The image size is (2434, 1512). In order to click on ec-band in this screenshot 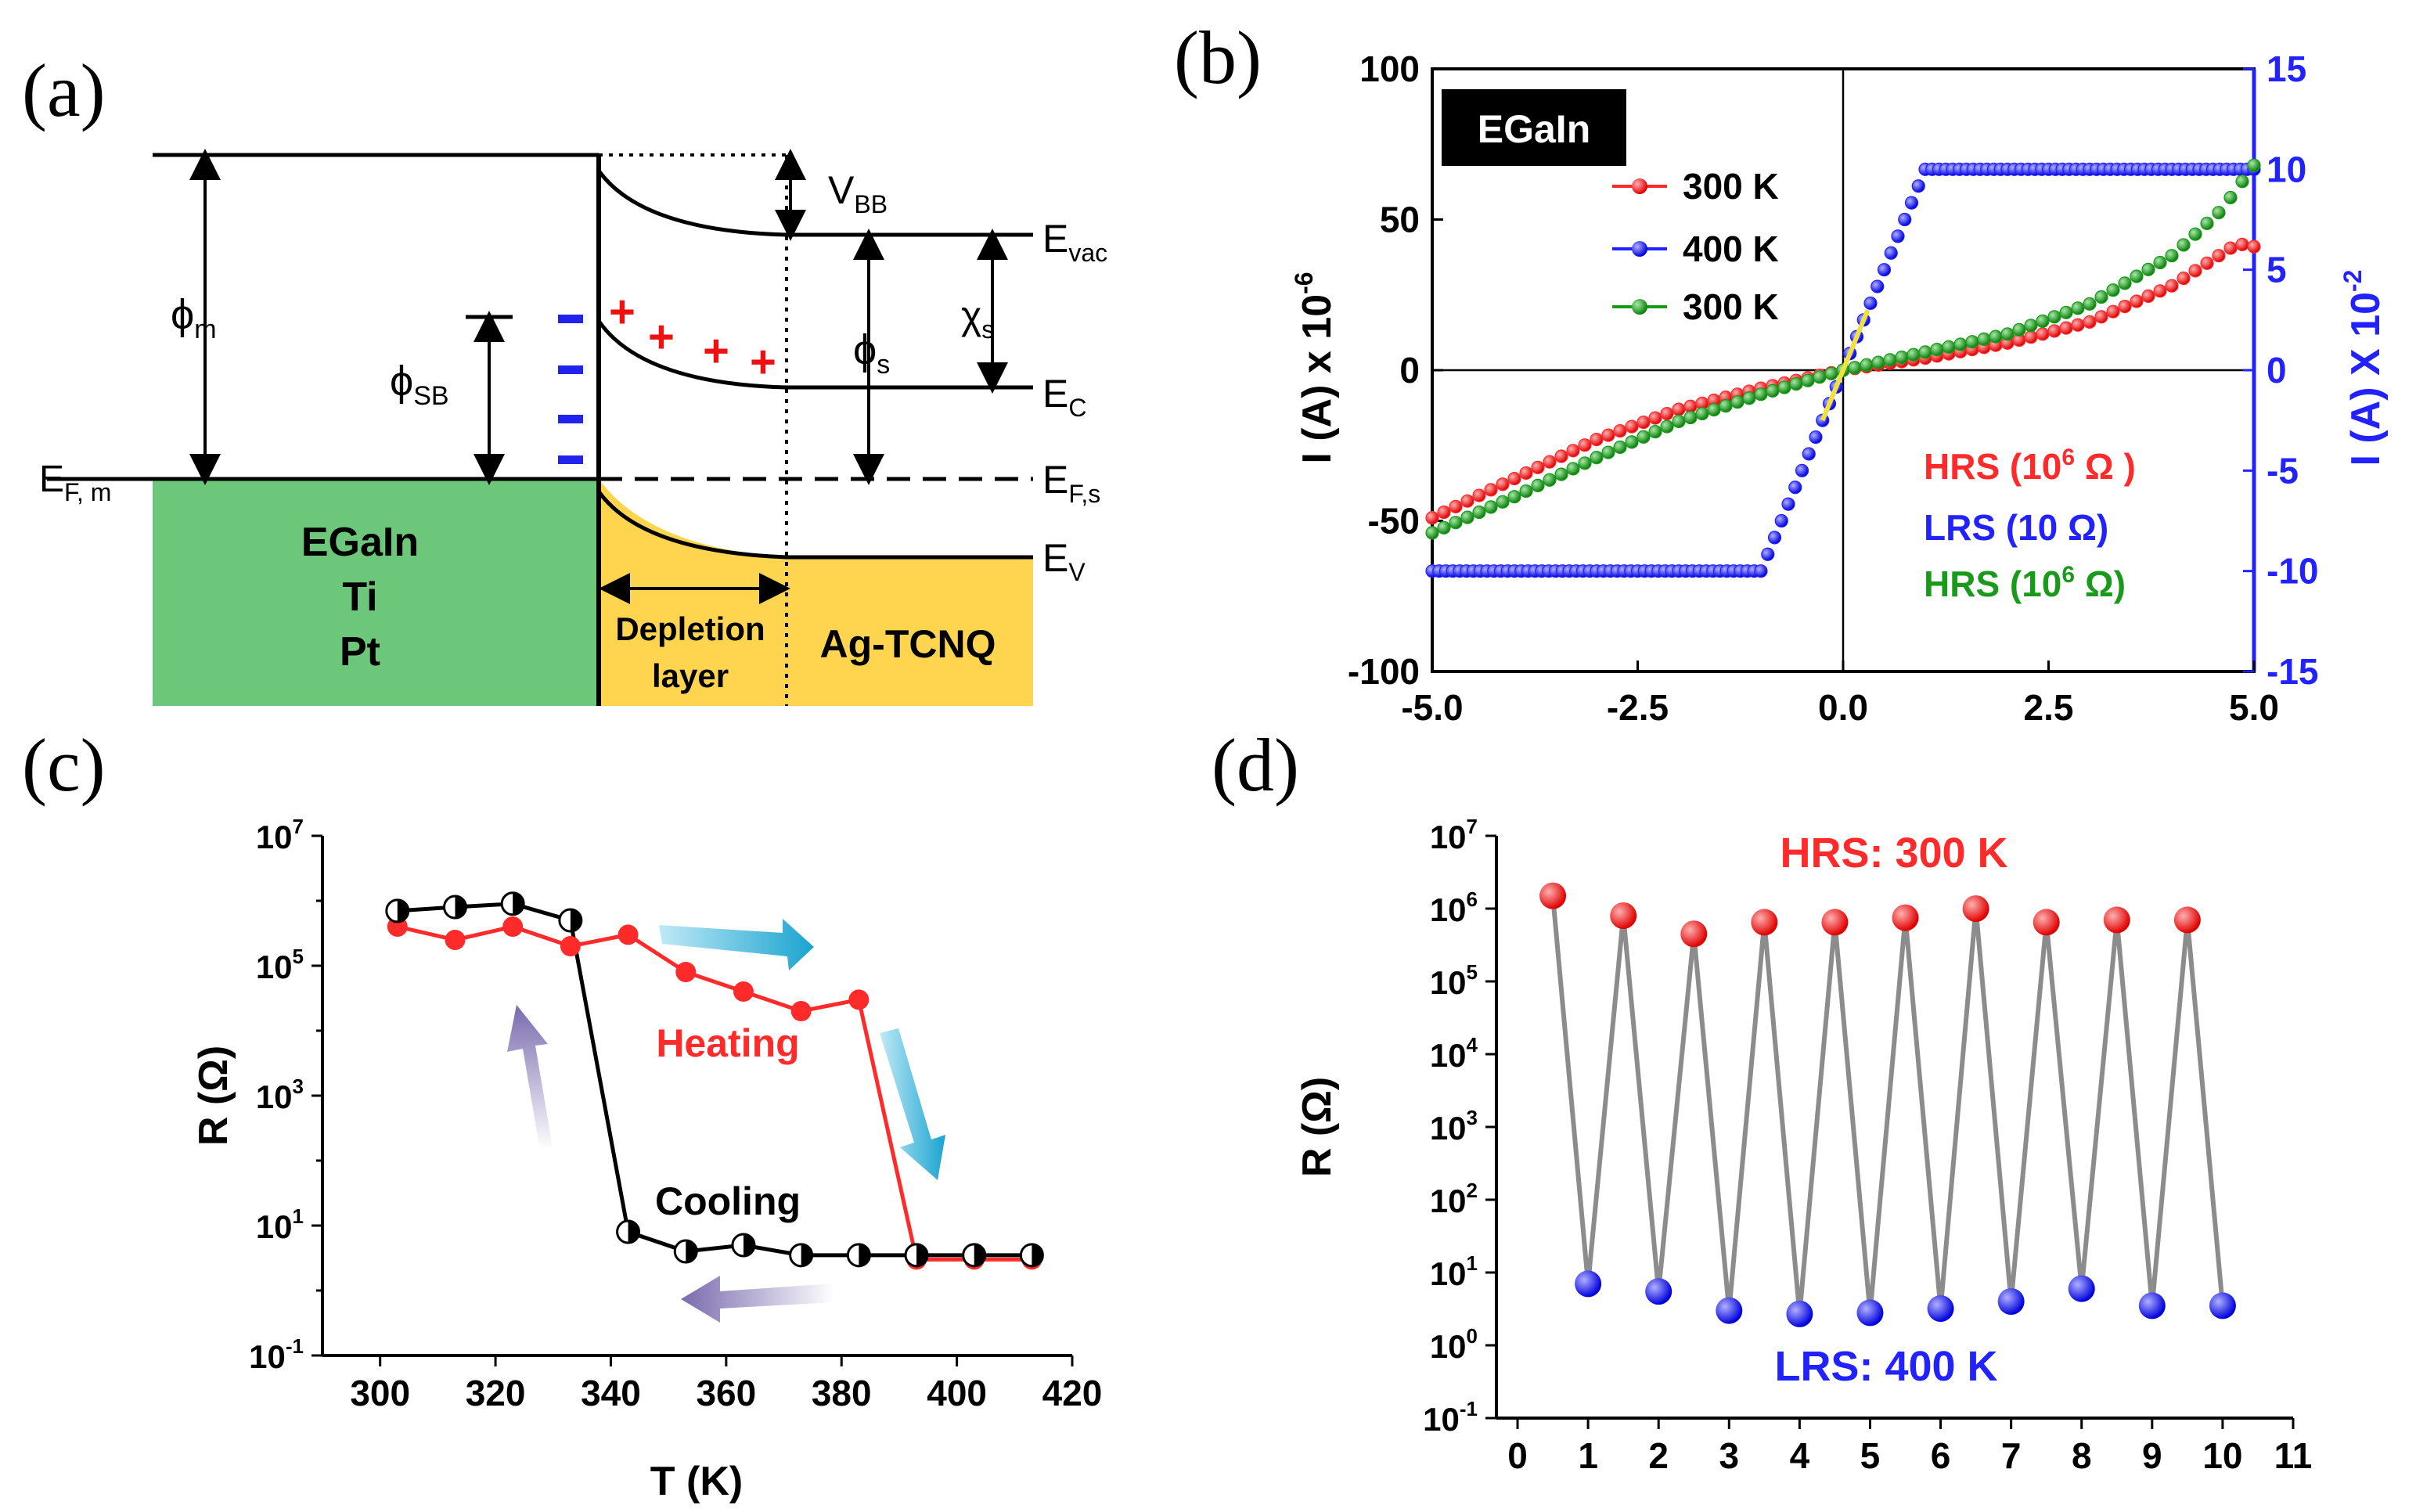, I will do `click(815, 354)`.